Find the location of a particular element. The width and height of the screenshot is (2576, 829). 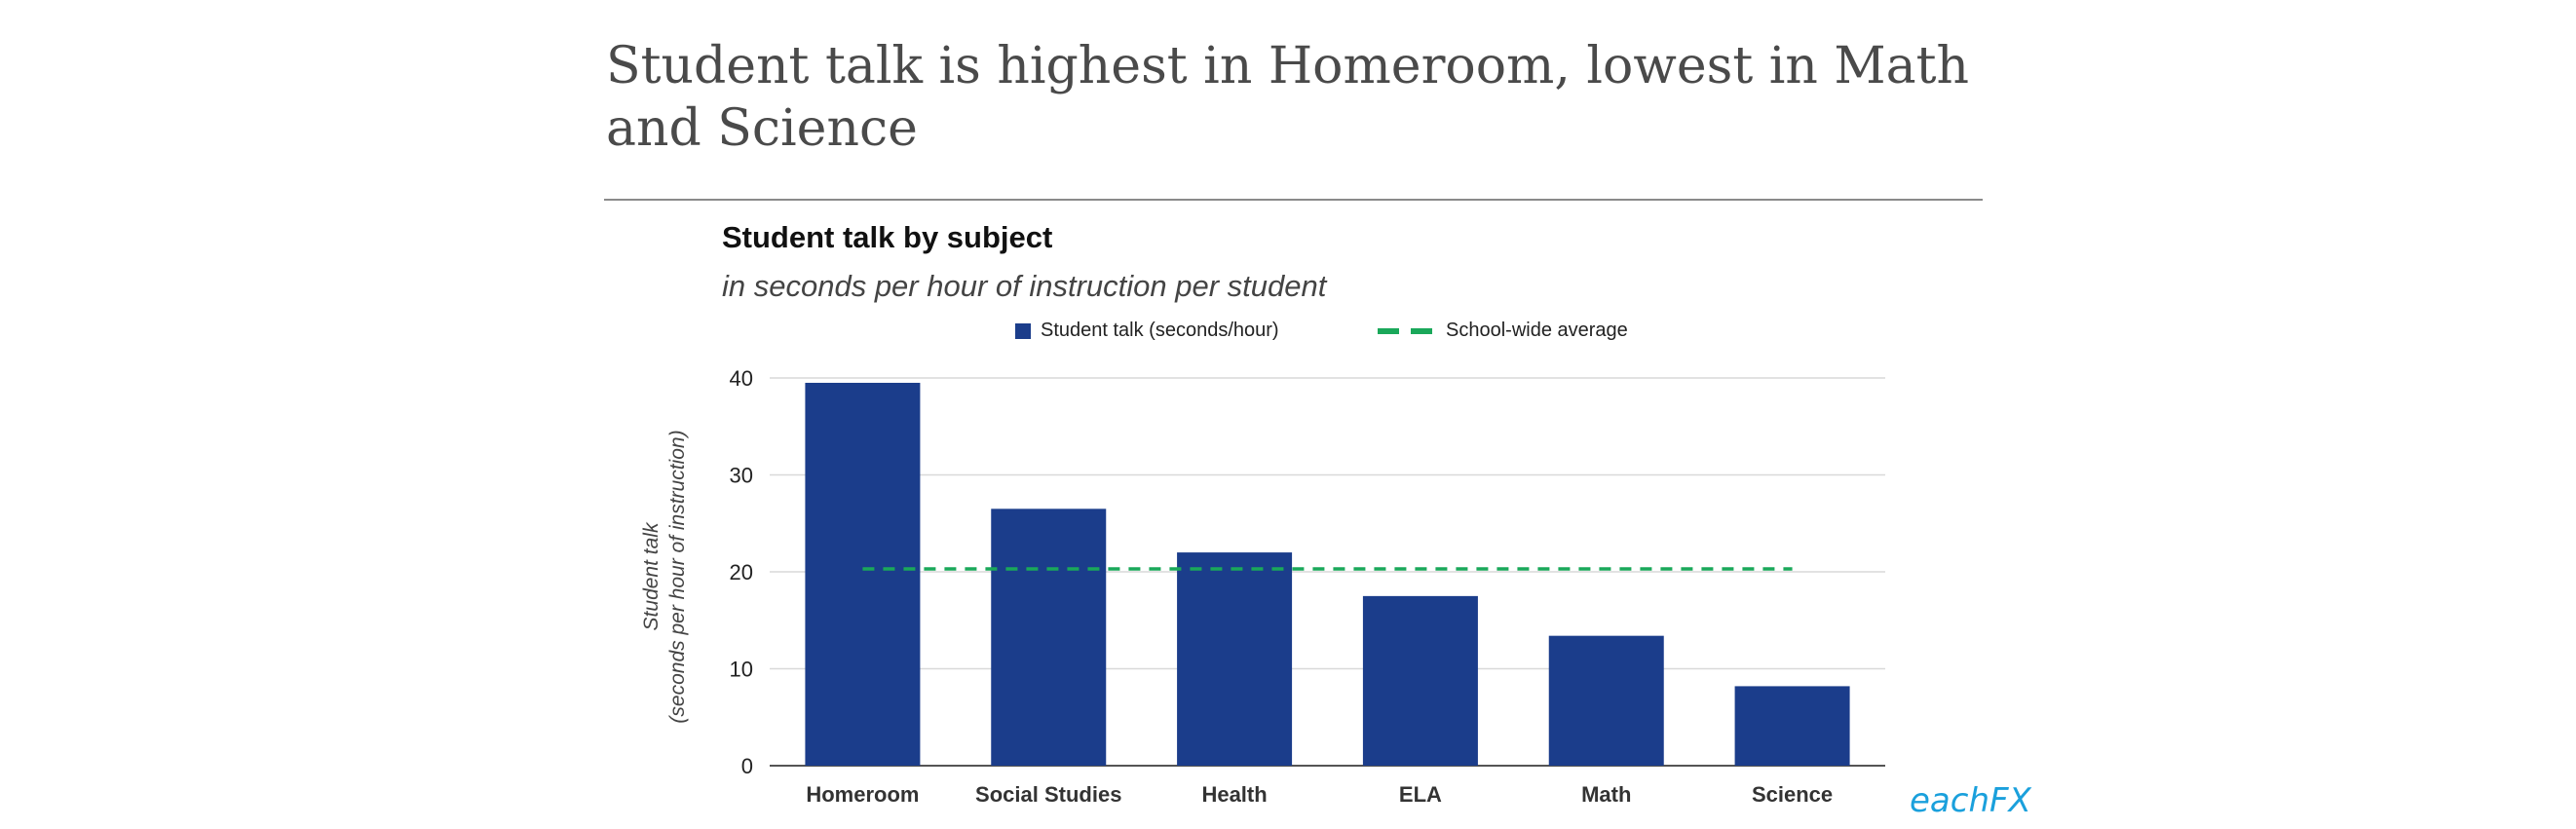

legend-swatch-dashed-line is located at coordinates (1407, 330).